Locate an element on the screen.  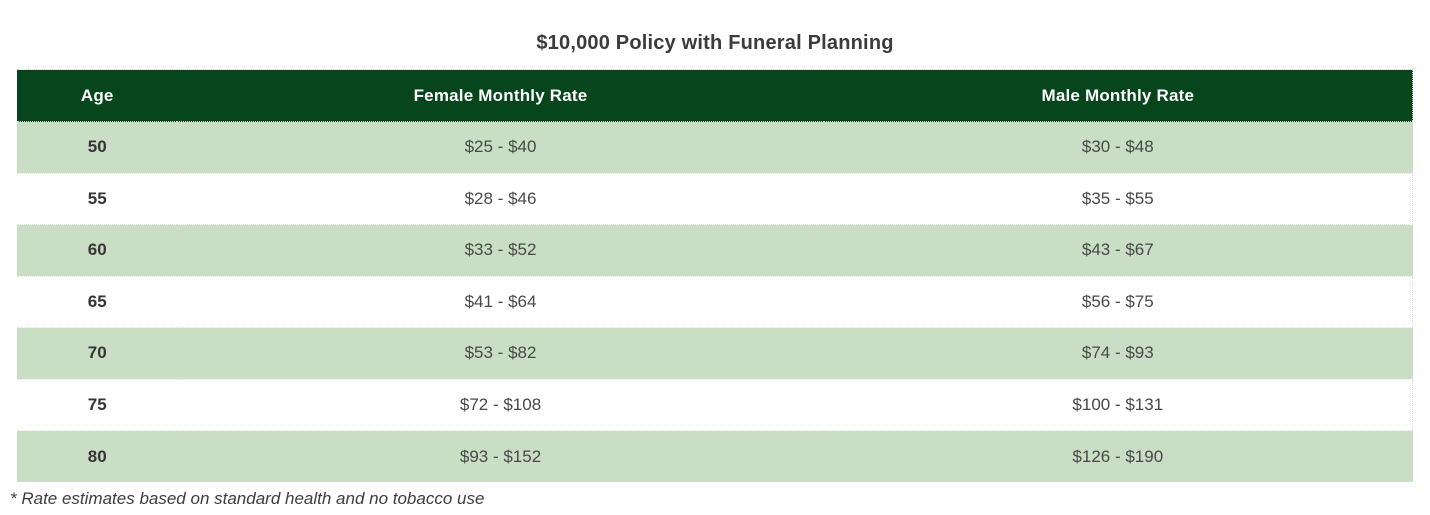
female-rate-cell: $33 - $52 is located at coordinates (500, 250).